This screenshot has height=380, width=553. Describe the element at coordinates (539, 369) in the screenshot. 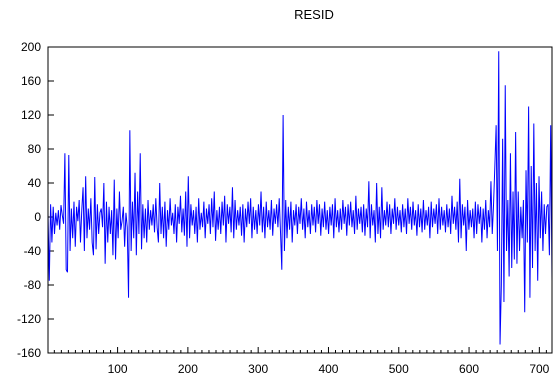

I see `x-tick-label: 700` at that location.